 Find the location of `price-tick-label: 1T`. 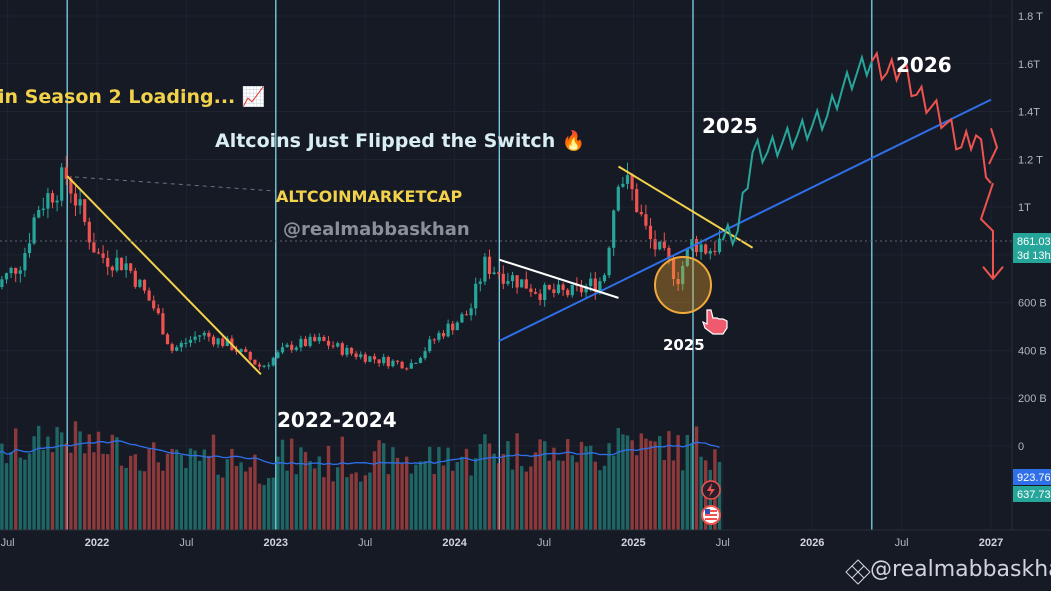

price-tick-label: 1T is located at coordinates (1024, 208).